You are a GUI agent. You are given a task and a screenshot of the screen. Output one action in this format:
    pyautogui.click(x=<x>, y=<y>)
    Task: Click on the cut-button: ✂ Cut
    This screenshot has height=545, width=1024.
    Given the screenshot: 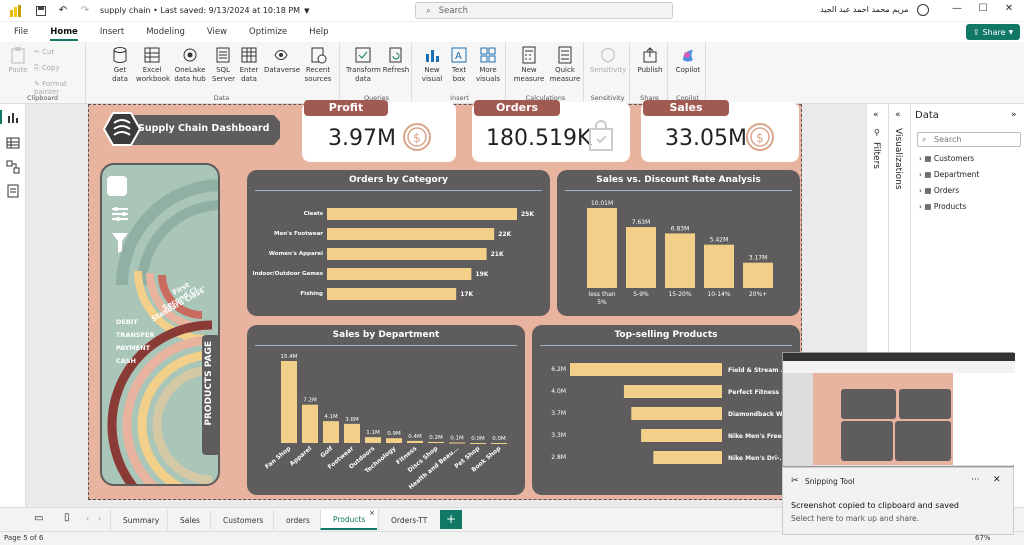 What is the action you would take?
    pyautogui.click(x=44, y=52)
    